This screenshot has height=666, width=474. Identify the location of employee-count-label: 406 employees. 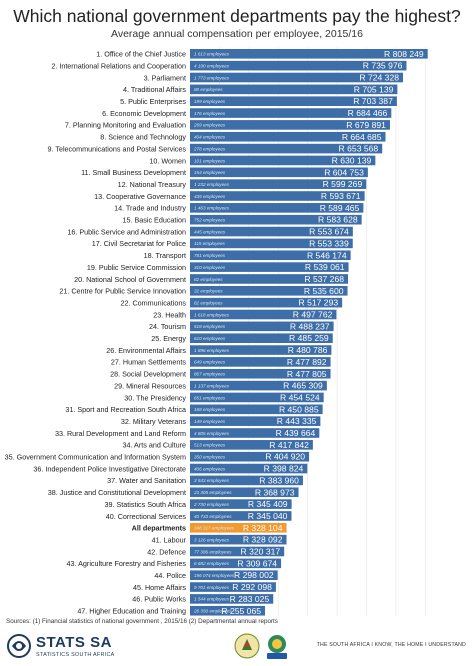
(210, 468).